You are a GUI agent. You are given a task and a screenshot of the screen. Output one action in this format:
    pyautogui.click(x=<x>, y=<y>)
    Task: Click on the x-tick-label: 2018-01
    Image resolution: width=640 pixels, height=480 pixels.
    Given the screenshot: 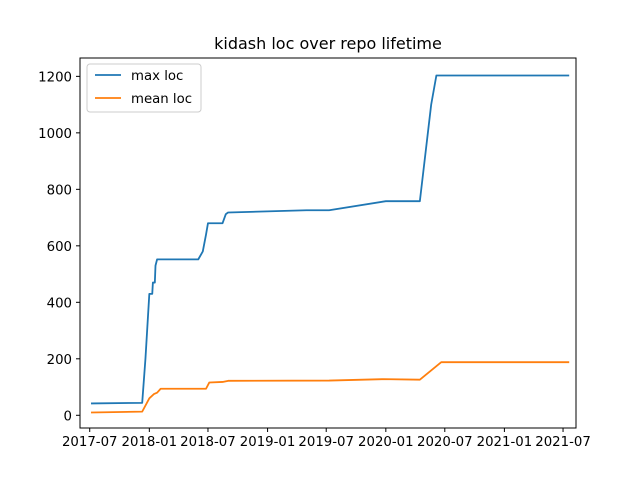 What is the action you would take?
    pyautogui.click(x=150, y=442)
    